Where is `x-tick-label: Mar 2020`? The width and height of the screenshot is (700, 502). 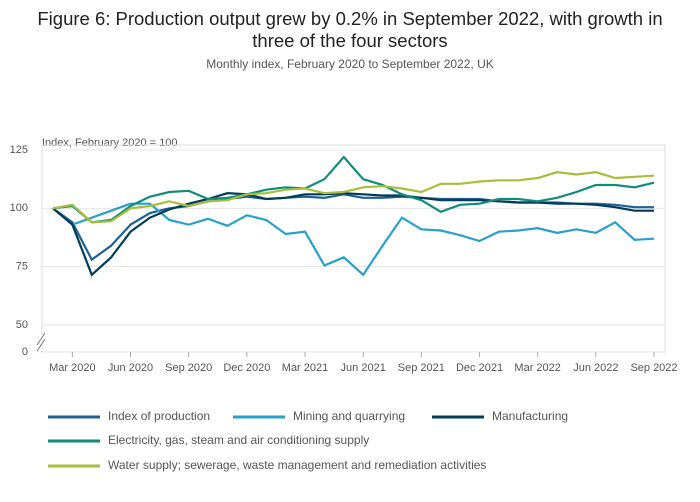
x-tick-label: Mar 2020 is located at coordinates (72, 368).